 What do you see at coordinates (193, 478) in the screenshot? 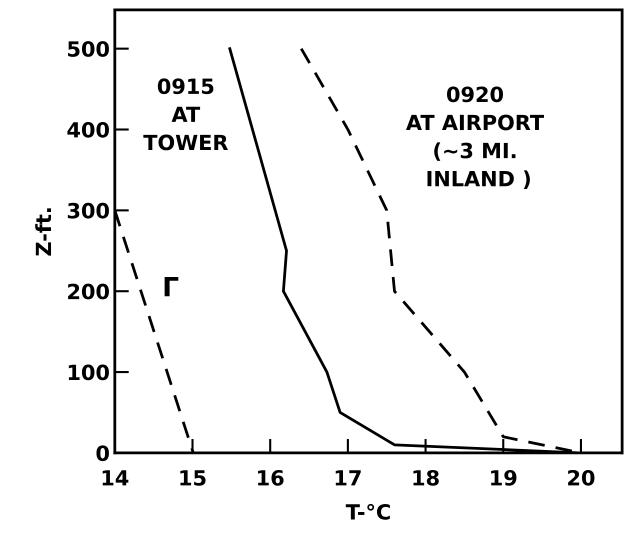
I see `x-tick-label: 15` at bounding box center [193, 478].